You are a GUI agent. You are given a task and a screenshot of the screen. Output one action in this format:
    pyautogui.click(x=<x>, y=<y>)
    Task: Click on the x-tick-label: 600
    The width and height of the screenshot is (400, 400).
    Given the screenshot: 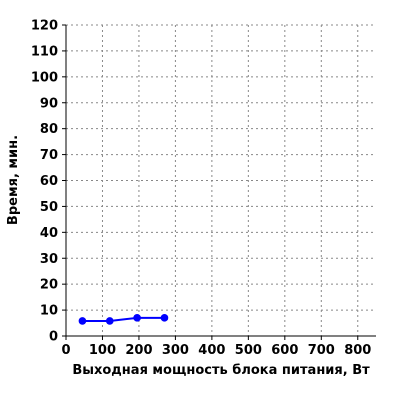 What is the action you would take?
    pyautogui.click(x=284, y=350)
    